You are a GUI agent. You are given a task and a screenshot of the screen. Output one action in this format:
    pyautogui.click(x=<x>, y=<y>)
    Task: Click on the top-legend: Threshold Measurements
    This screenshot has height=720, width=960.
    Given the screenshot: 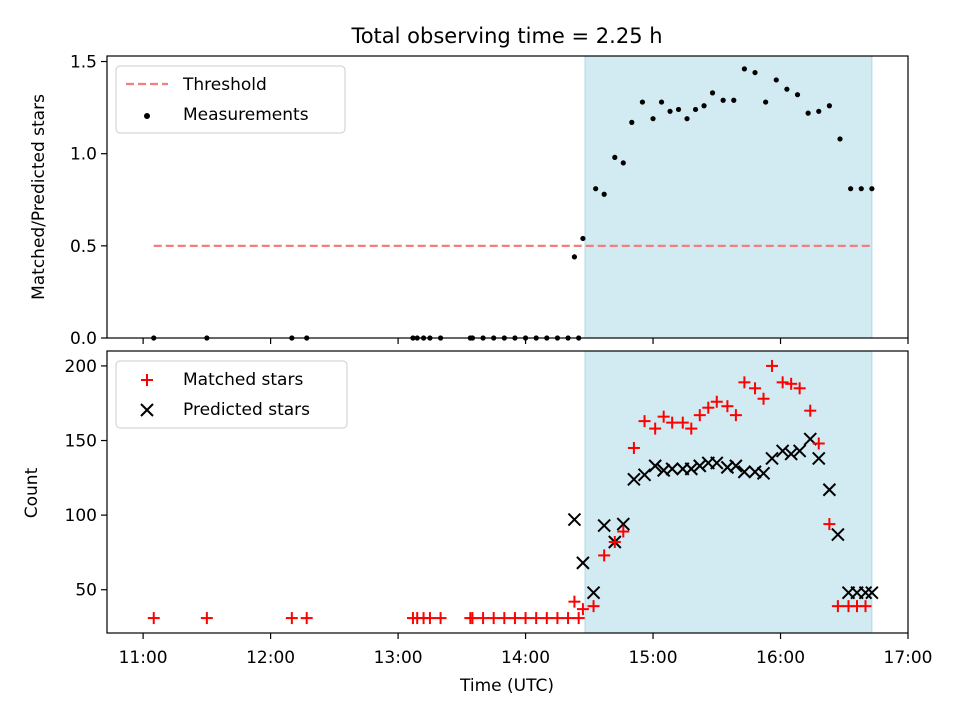 What is the action you would take?
    pyautogui.click(x=230, y=99)
    